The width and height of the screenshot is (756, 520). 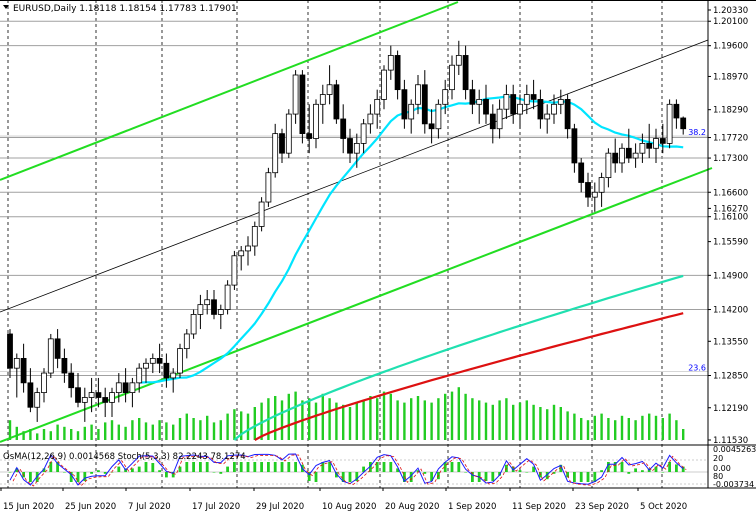 I want to click on price-tick-label: 1.13550, so click(x=730, y=342).